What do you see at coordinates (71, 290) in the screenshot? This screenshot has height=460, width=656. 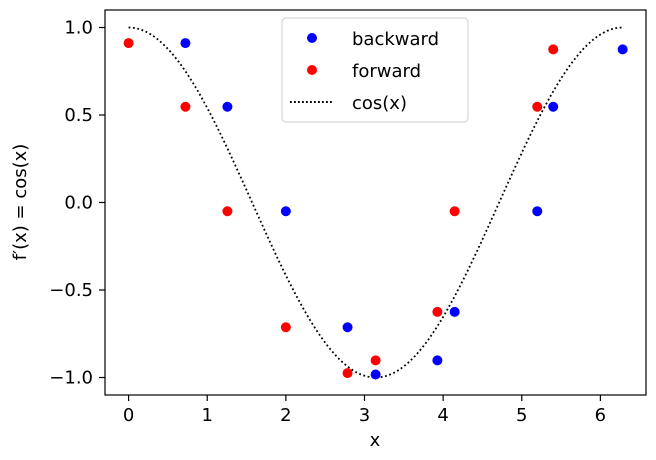 I see `y-tick-label: −0.5` at bounding box center [71, 290].